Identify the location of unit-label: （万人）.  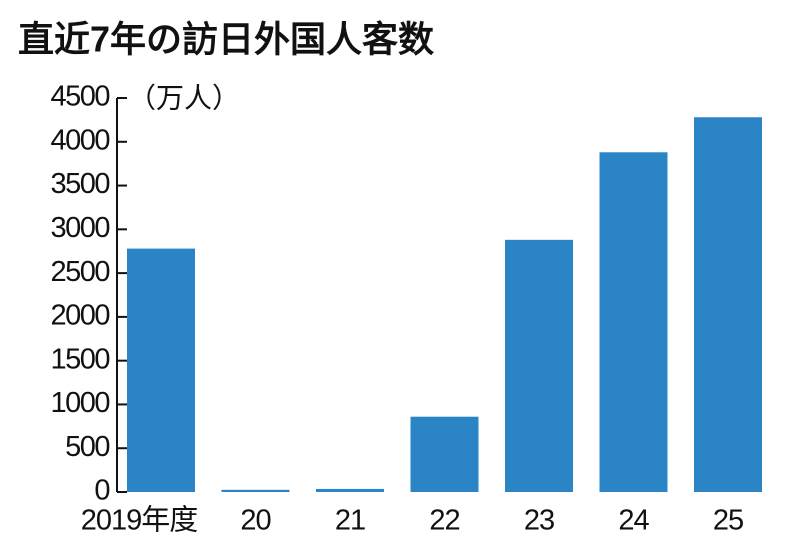
(184, 97).